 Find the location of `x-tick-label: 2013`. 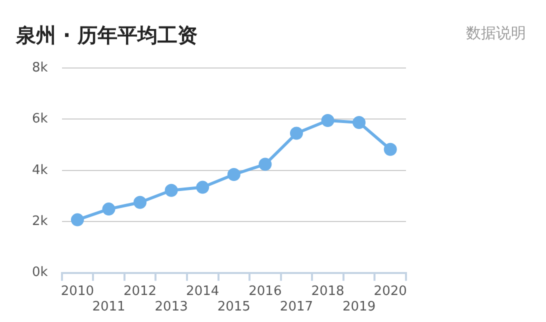

x-tick-label: 2013 is located at coordinates (171, 307).